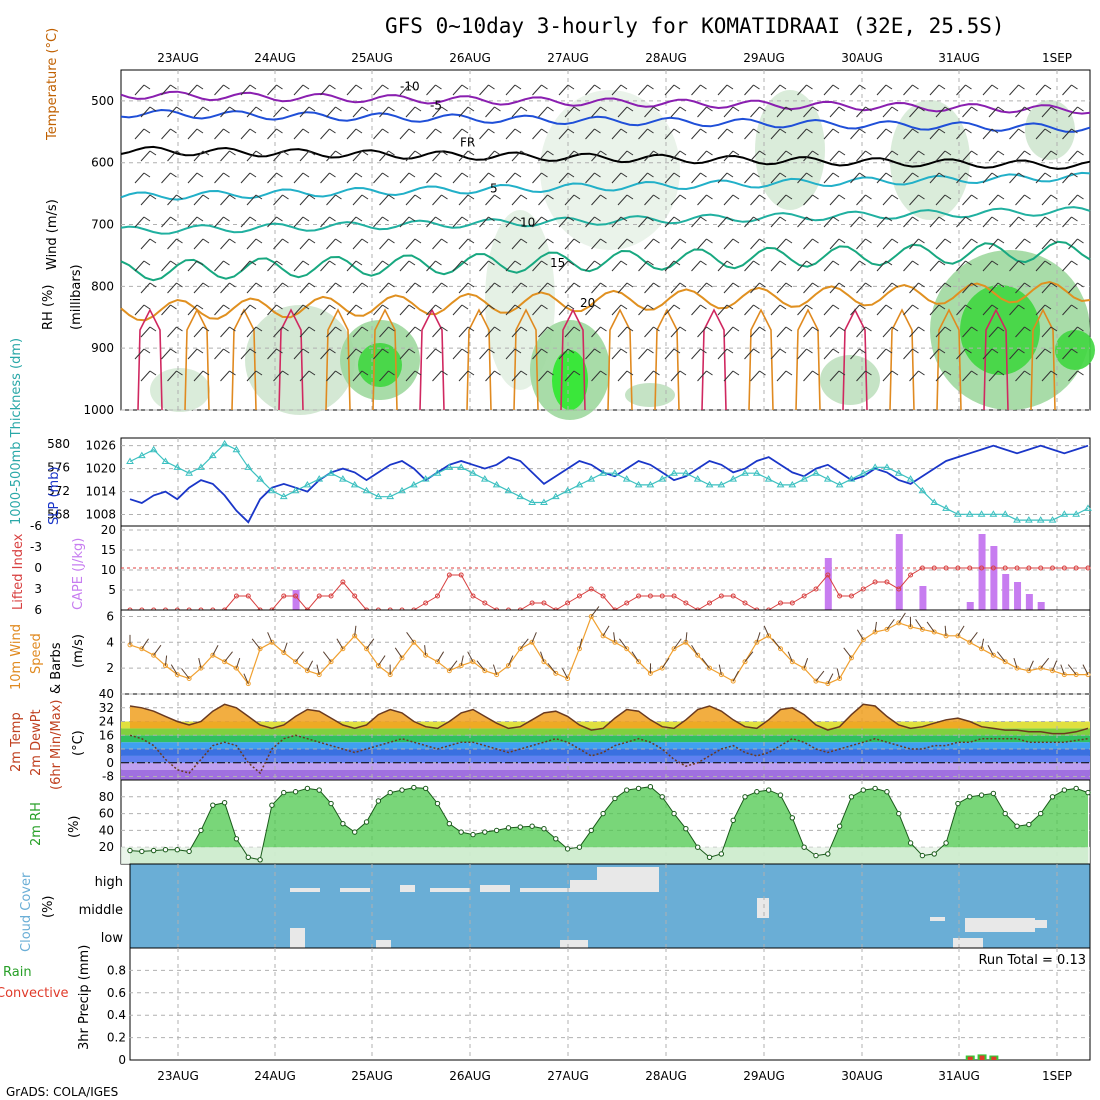 This screenshot has height=1100, width=1100. Describe the element at coordinates (605, 120) in the screenshot. I see `temp-contour-line` at that location.